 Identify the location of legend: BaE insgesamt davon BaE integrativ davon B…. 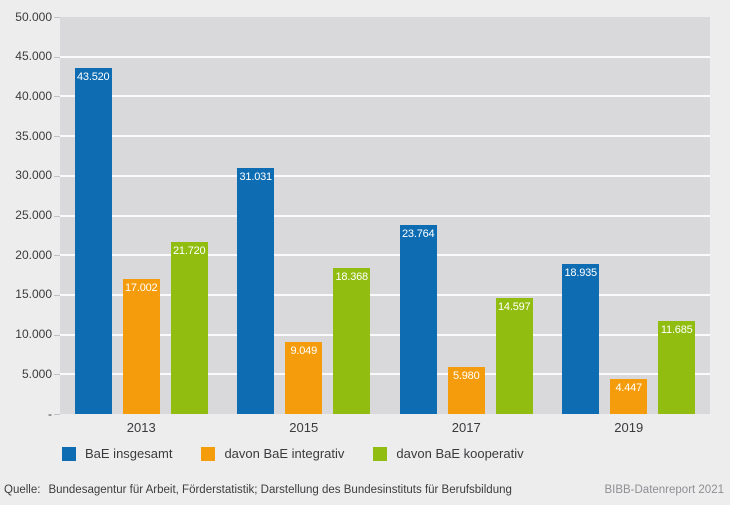
(293, 453).